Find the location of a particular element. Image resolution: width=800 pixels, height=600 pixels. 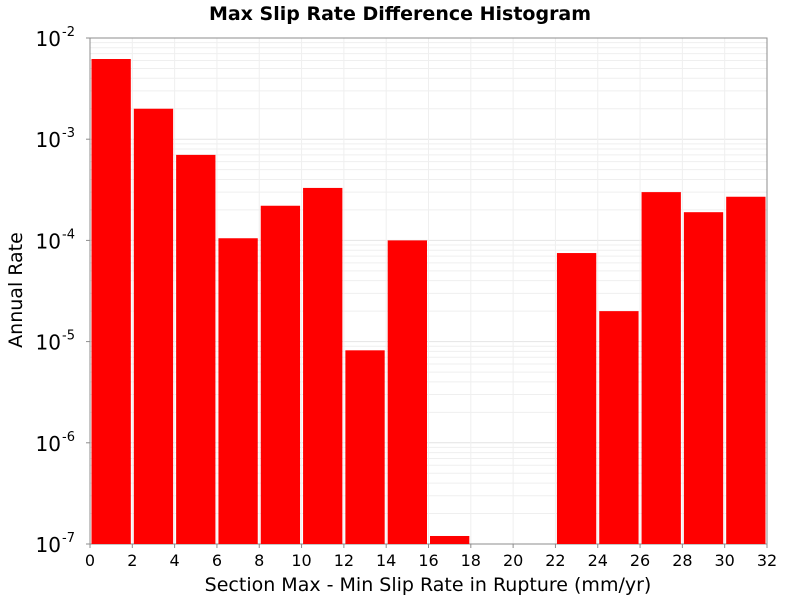

y-axis: 10-710-610-510-410-310-2 is located at coordinates (63, 291).